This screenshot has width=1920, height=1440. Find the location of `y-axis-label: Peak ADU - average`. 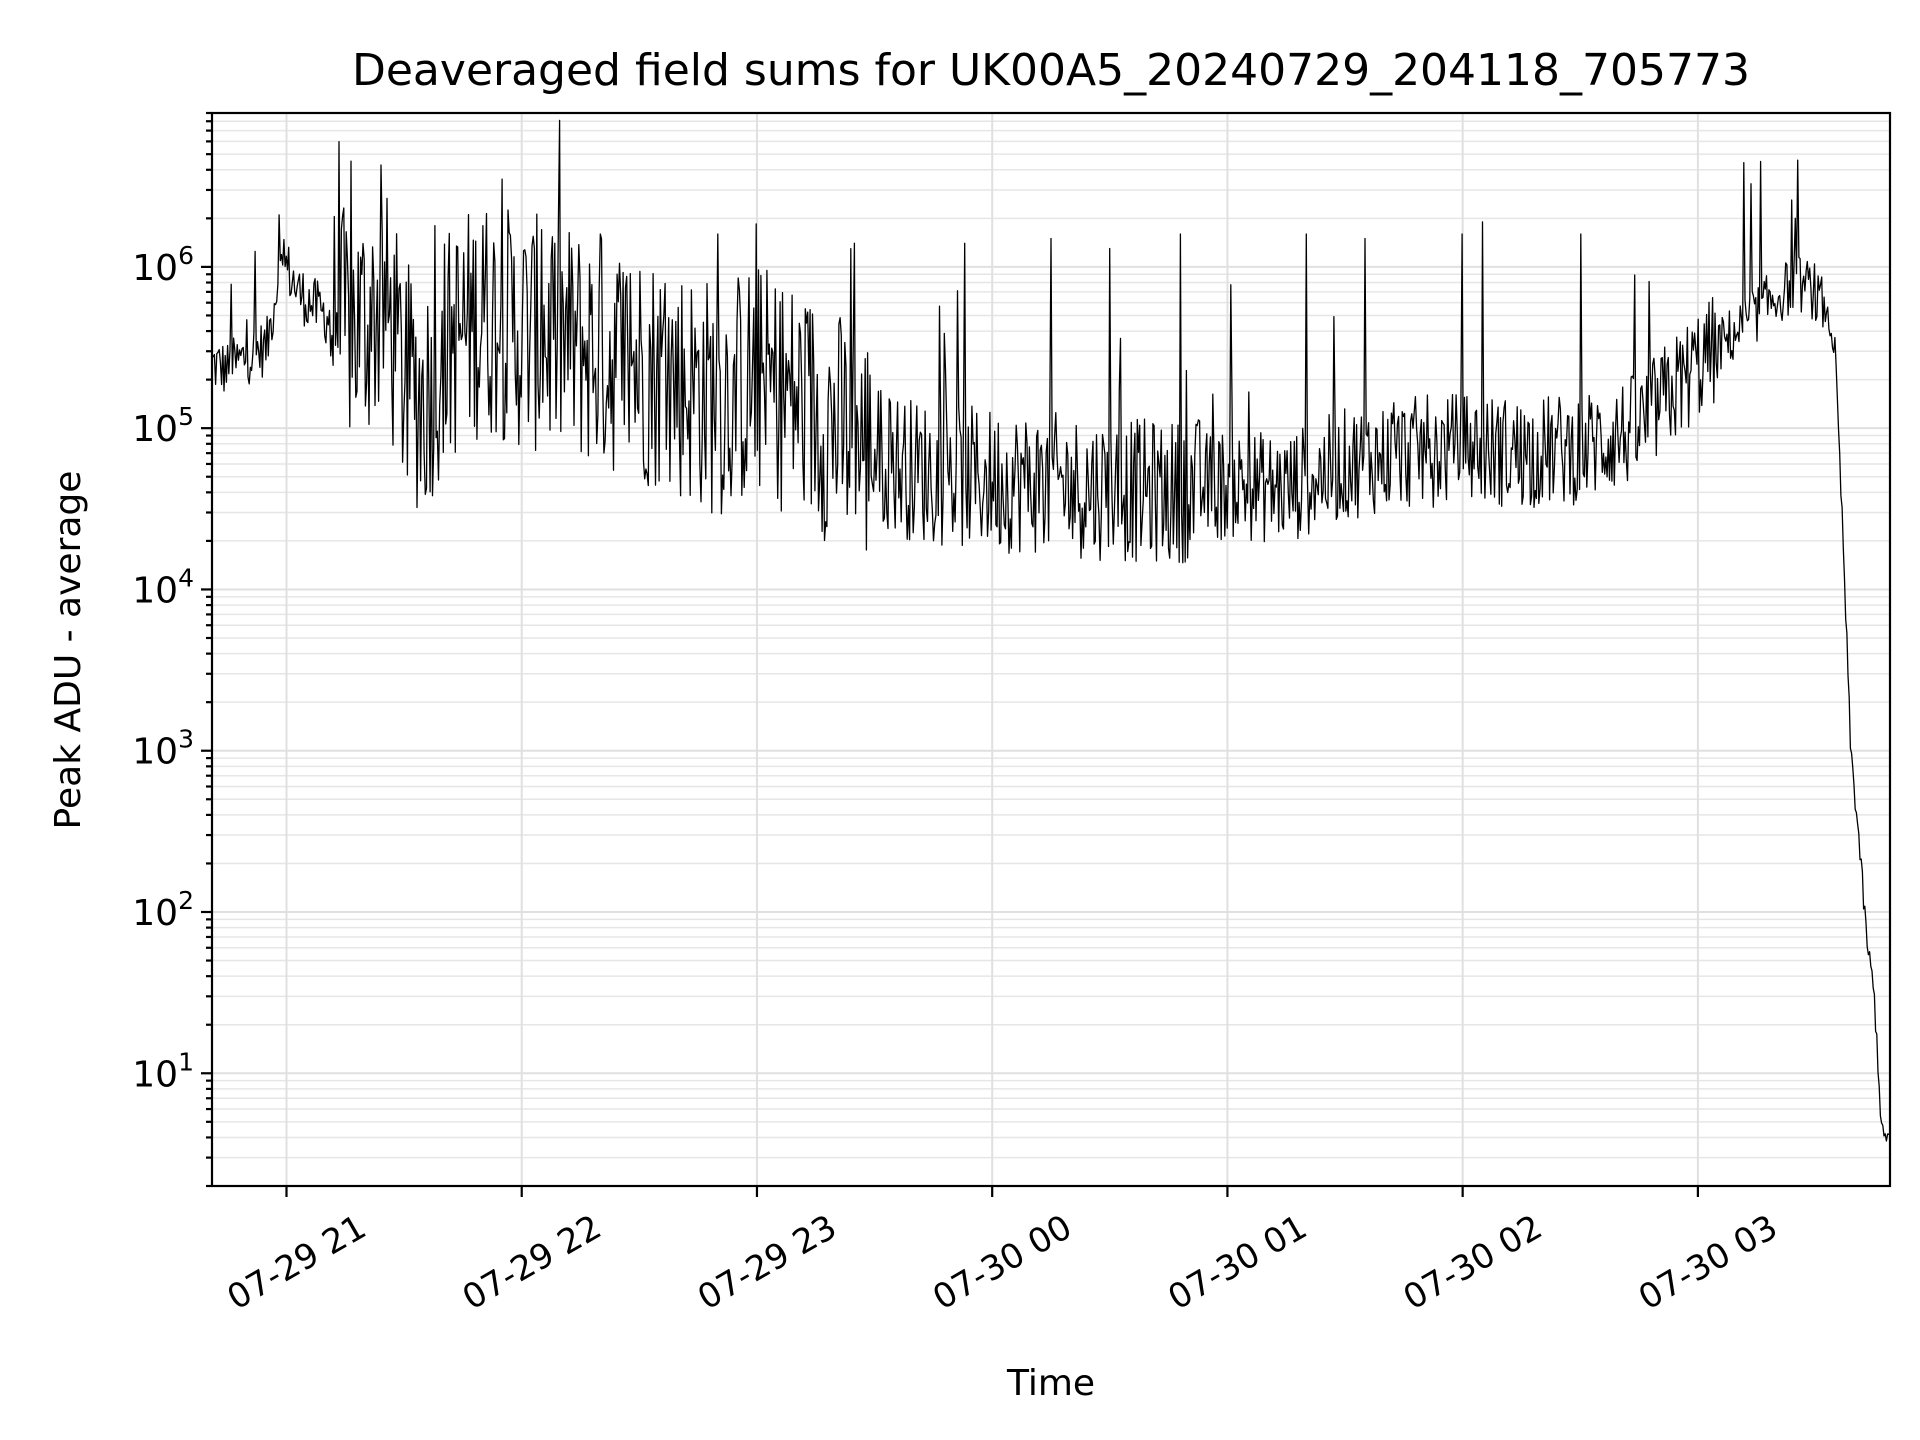

y-axis-label: Peak ADU - average is located at coordinates (68, 650).